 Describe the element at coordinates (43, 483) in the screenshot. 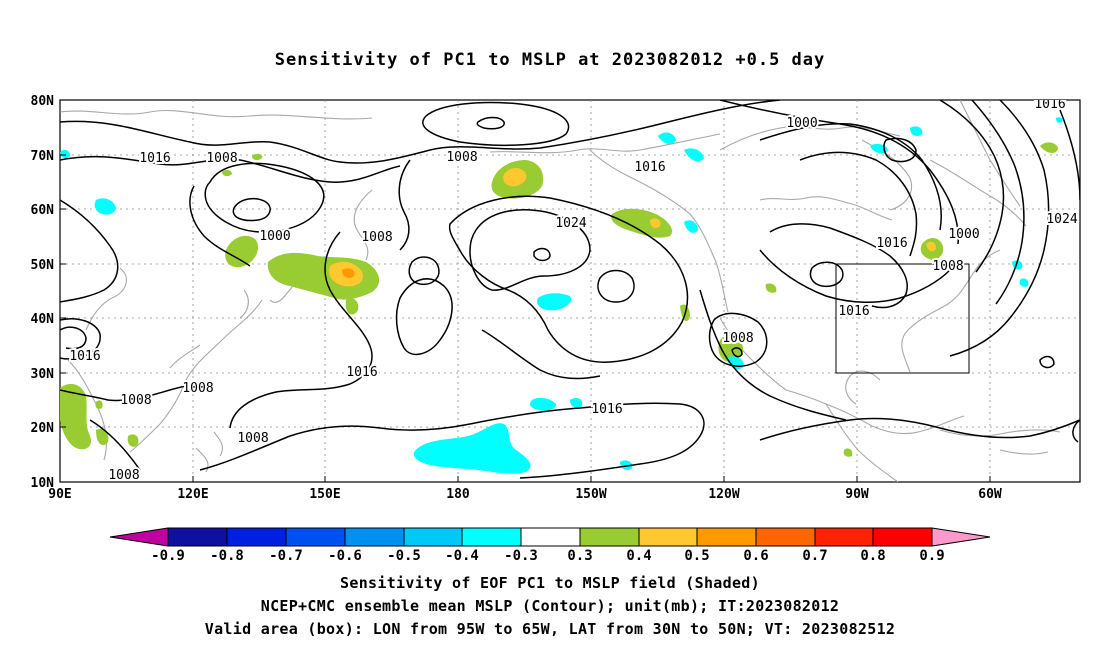

I see `lat-label: 10N` at that location.